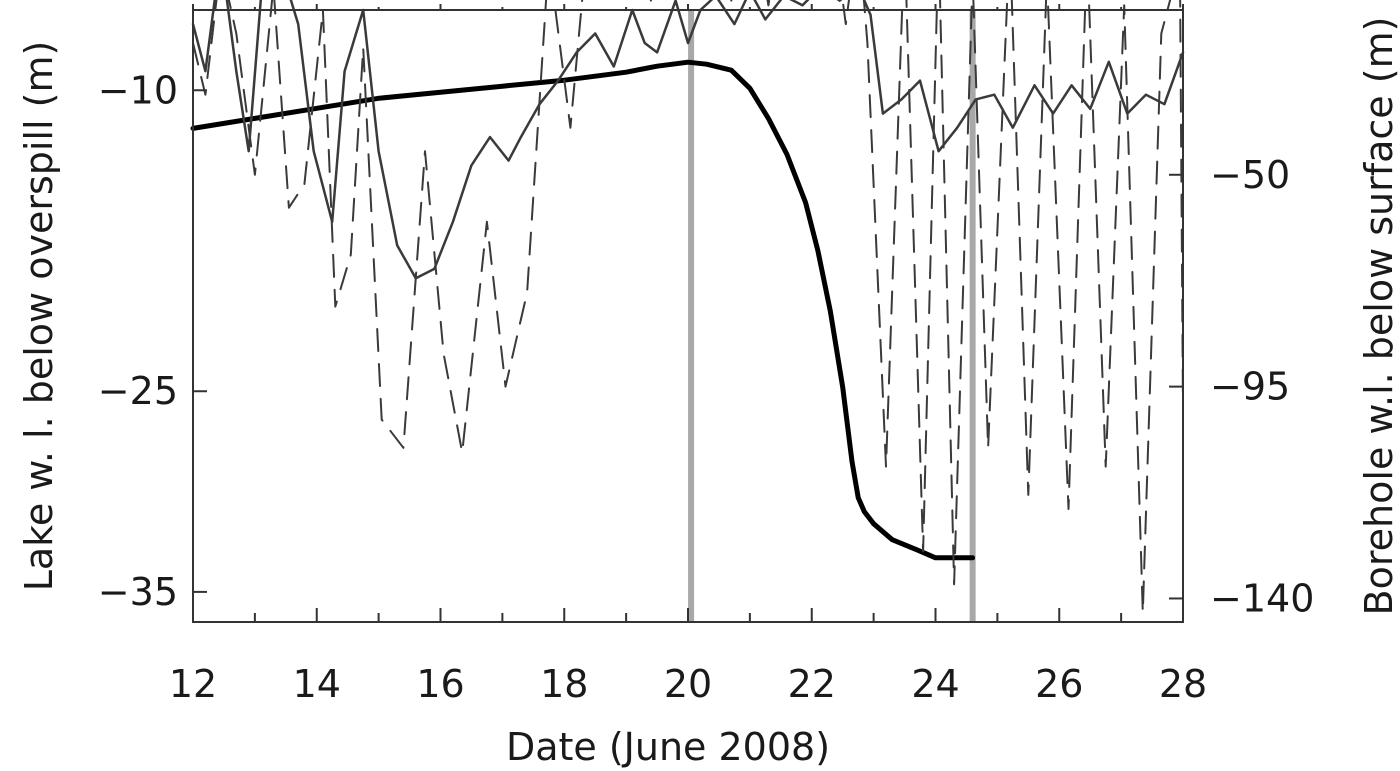 The width and height of the screenshot is (1400, 771). What do you see at coordinates (1059, 684) in the screenshot?
I see `x-tick-label-26: 26` at bounding box center [1059, 684].